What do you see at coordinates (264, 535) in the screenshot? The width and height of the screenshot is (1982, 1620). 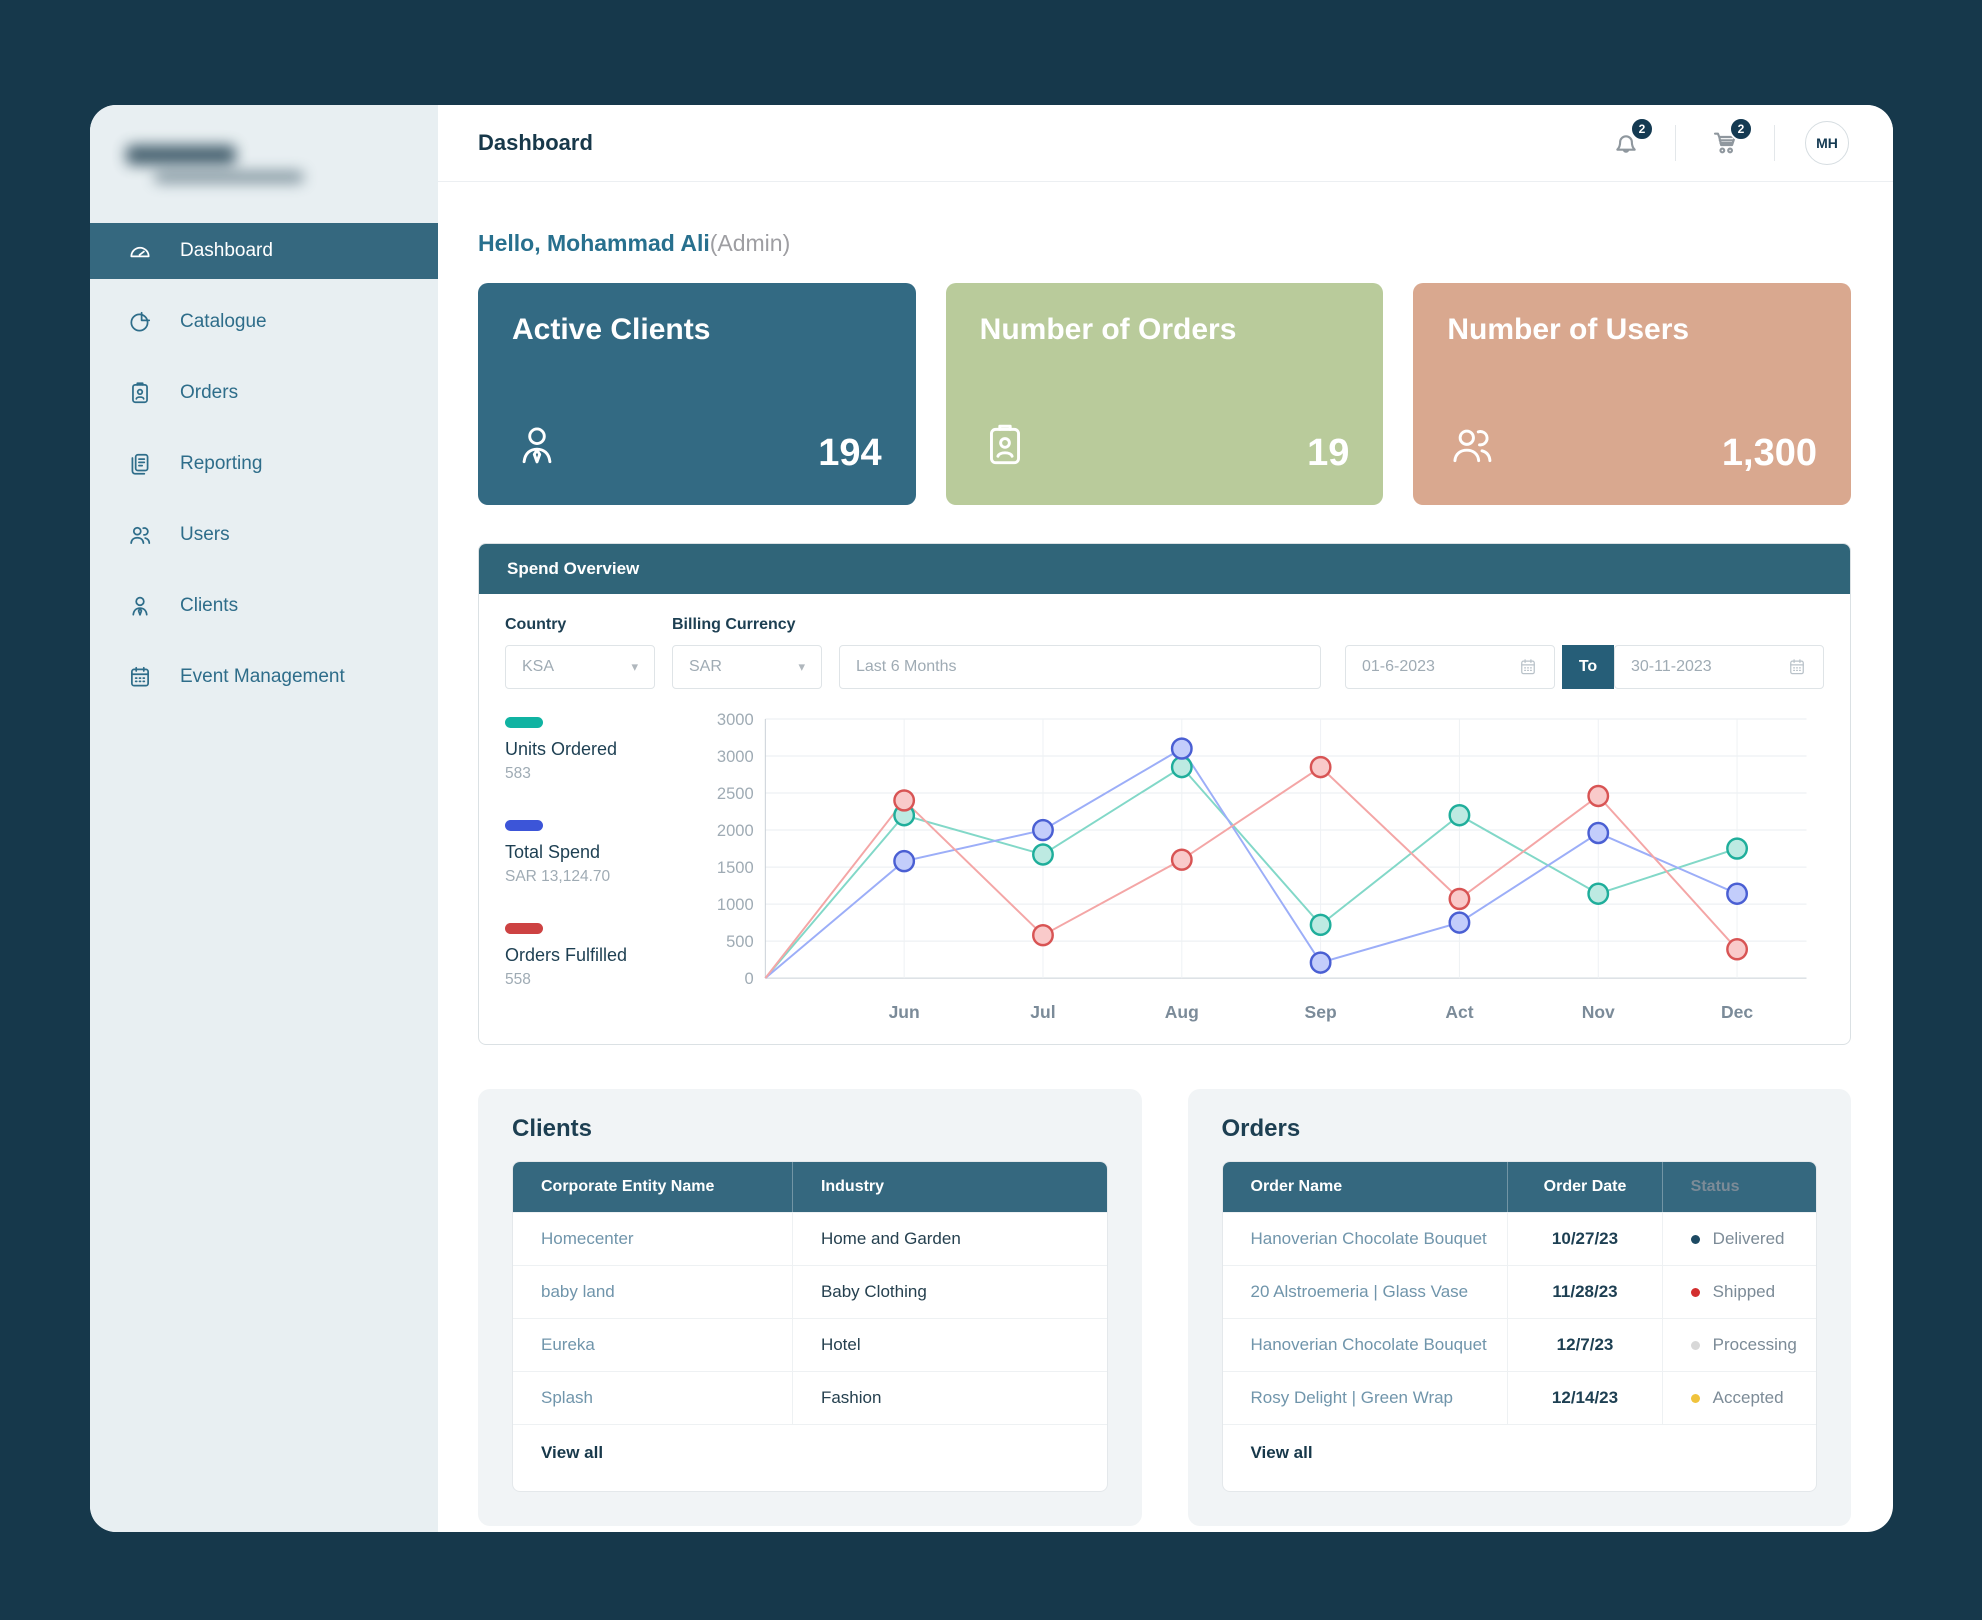 I see `sidebar-item-users: Users` at bounding box center [264, 535].